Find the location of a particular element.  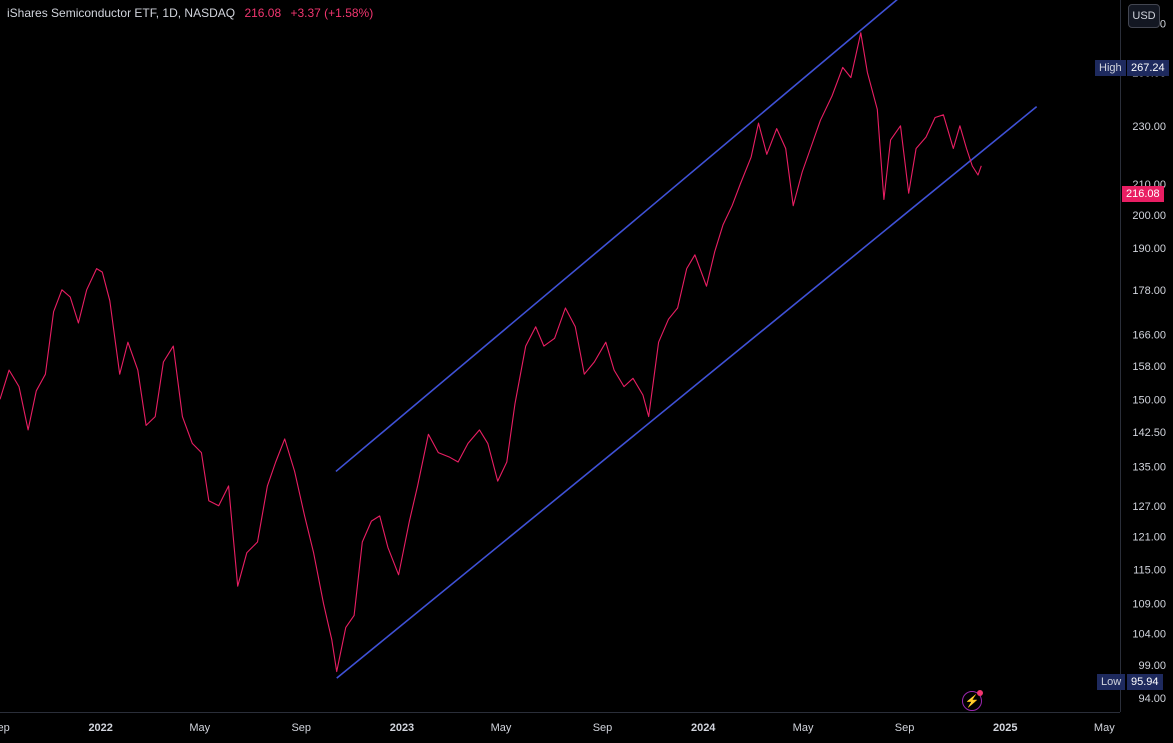

x-tick-label: 2025 is located at coordinates (1005, 728).